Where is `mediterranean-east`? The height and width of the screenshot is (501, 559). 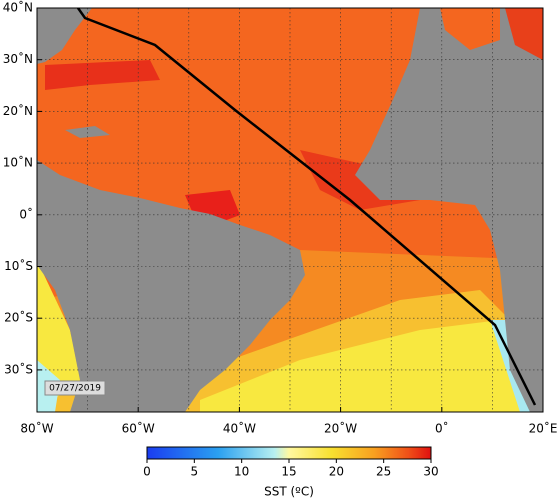
mediterranean-east is located at coordinates (524, 34).